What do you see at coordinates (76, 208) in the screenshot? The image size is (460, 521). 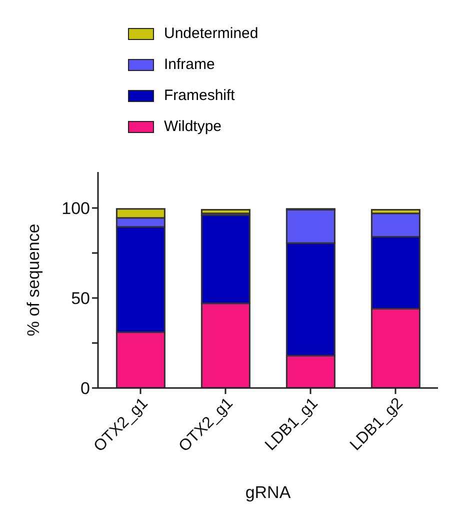 I see `y-tick-label: 100` at bounding box center [76, 208].